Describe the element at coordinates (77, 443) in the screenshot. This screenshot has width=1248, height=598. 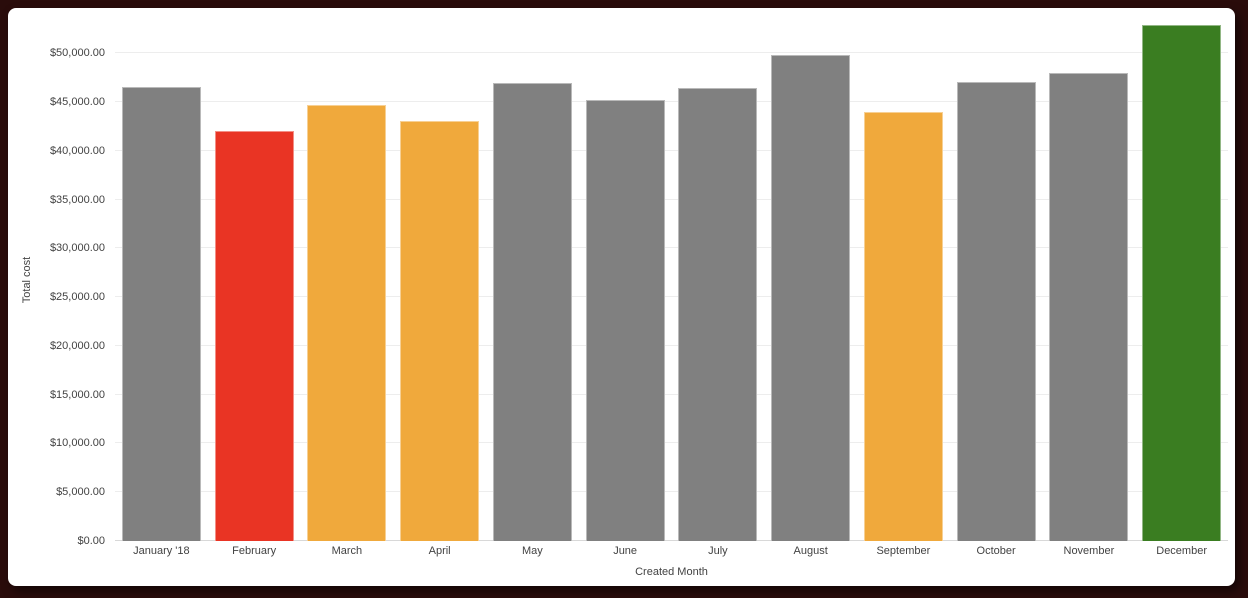
I see `y-axis-tick-label: $10,000.00` at that location.